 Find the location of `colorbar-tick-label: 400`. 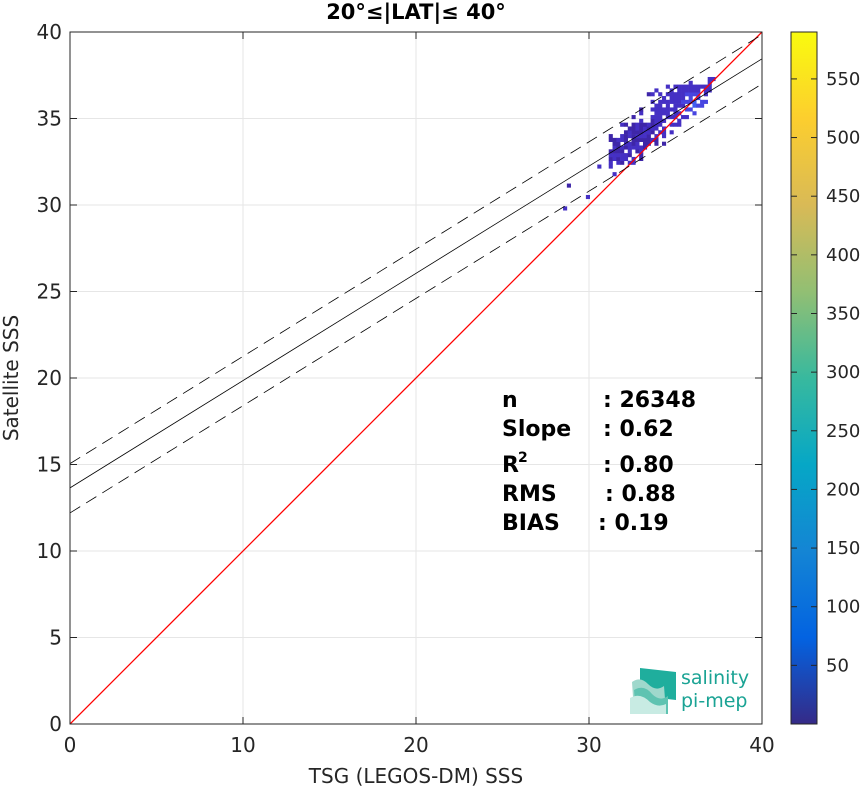

colorbar-tick-label: 400 is located at coordinates (843, 255).